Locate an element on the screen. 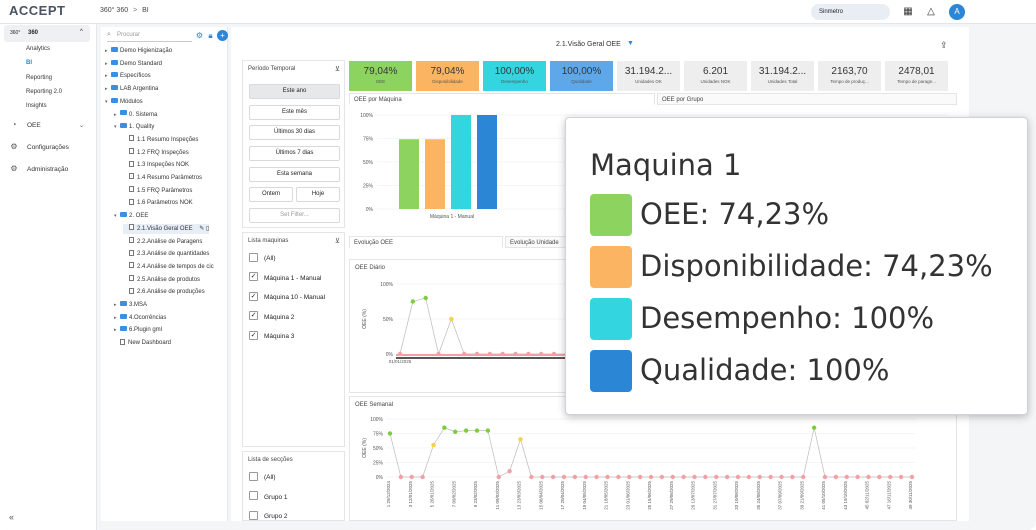  breadcrumb-item-bi: BI is located at coordinates (145, 10).